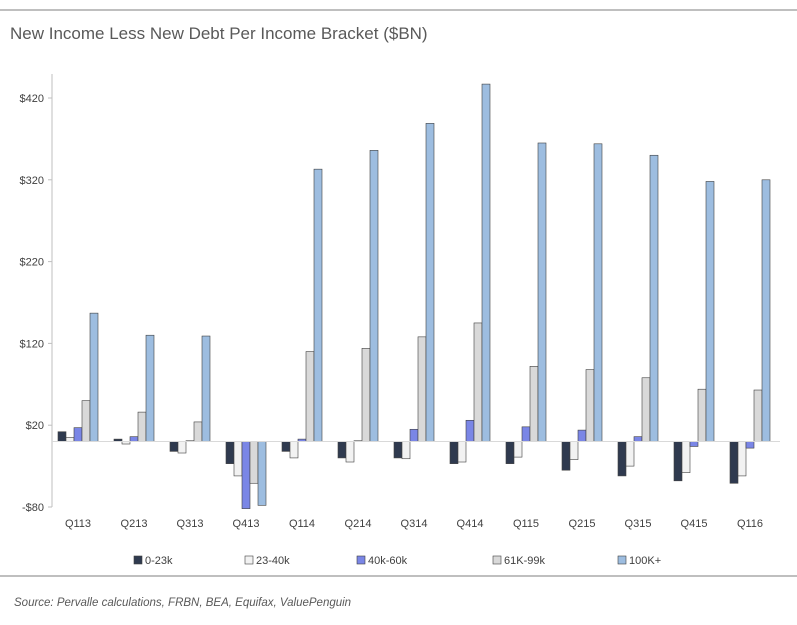 Image resolution: width=797 pixels, height=625 pixels. I want to click on bar-40k-60k-q415, so click(694, 444).